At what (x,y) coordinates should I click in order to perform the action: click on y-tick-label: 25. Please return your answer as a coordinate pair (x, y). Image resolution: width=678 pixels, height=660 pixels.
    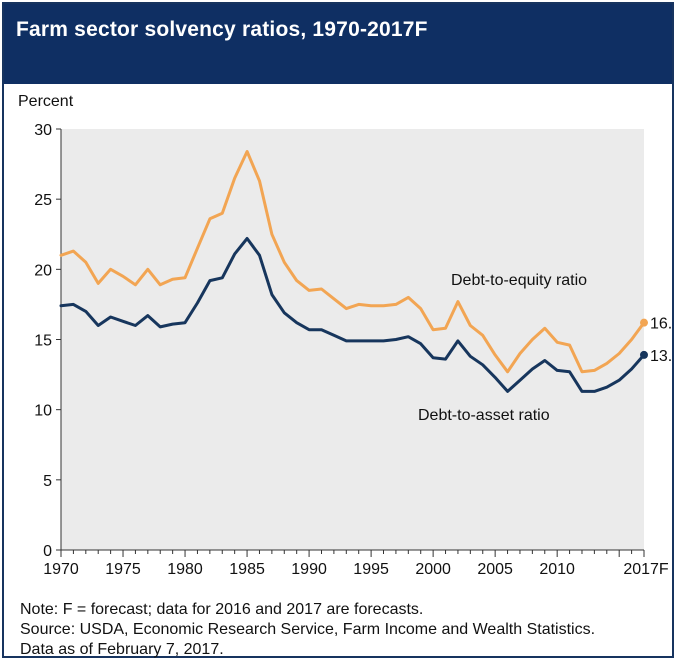
    Looking at the image, I should click on (43, 200).